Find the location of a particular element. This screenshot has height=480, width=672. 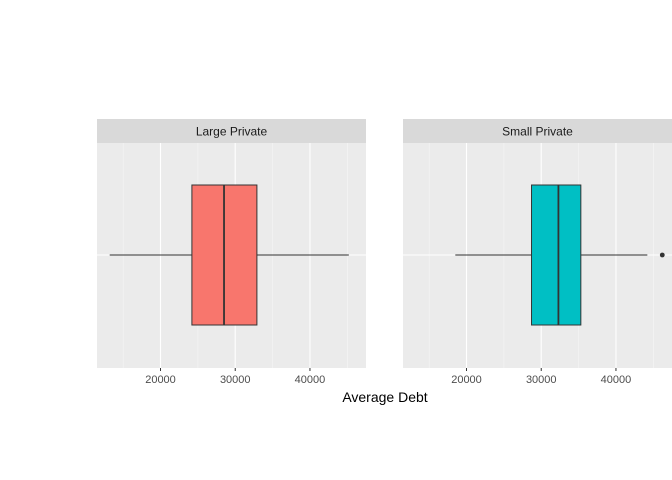

strip-label: Small Private is located at coordinates (537, 132).